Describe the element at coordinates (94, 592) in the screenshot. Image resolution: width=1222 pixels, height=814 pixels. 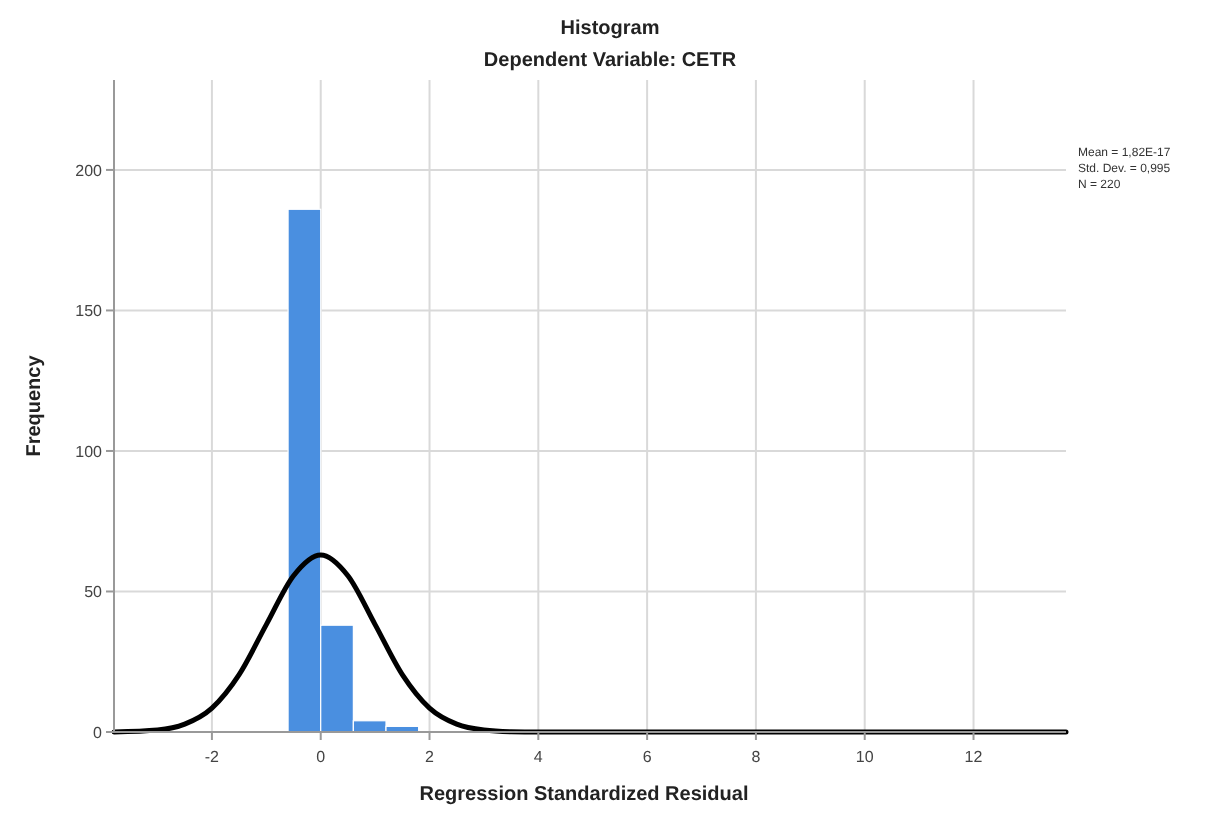
I see `y-tick-label: 50` at that location.